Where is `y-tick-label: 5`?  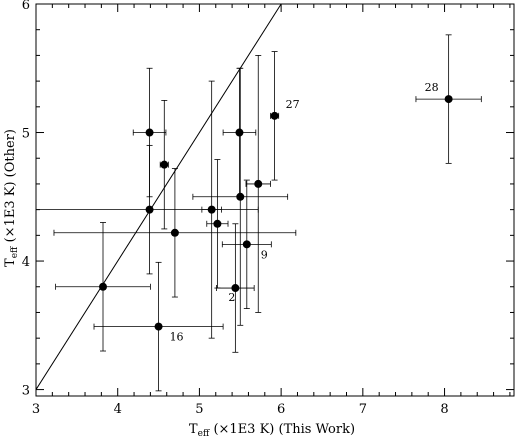 y-tick-label: 5 is located at coordinates (26, 134).